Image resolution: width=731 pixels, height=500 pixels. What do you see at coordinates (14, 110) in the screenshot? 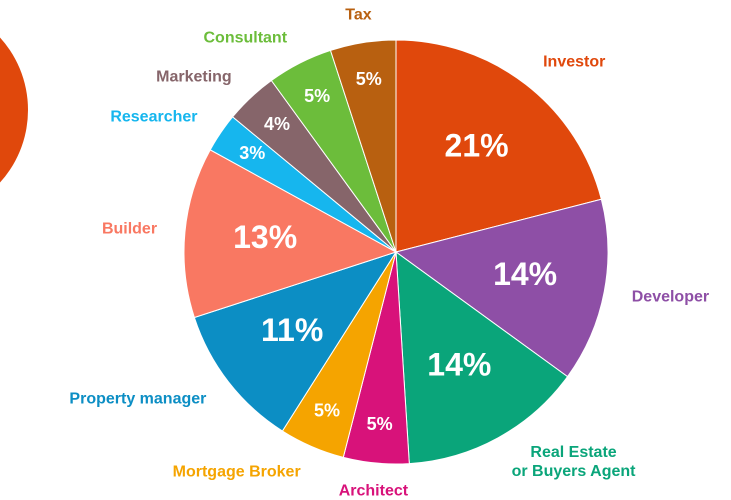
I see `decor-circle` at bounding box center [14, 110].